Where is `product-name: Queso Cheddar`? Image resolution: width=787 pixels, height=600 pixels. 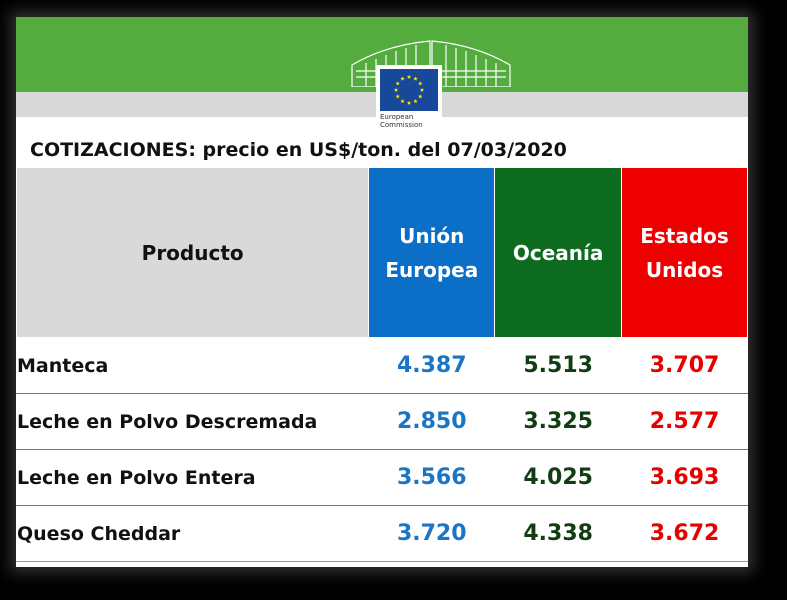
product-name: Queso Cheddar is located at coordinates (193, 533).